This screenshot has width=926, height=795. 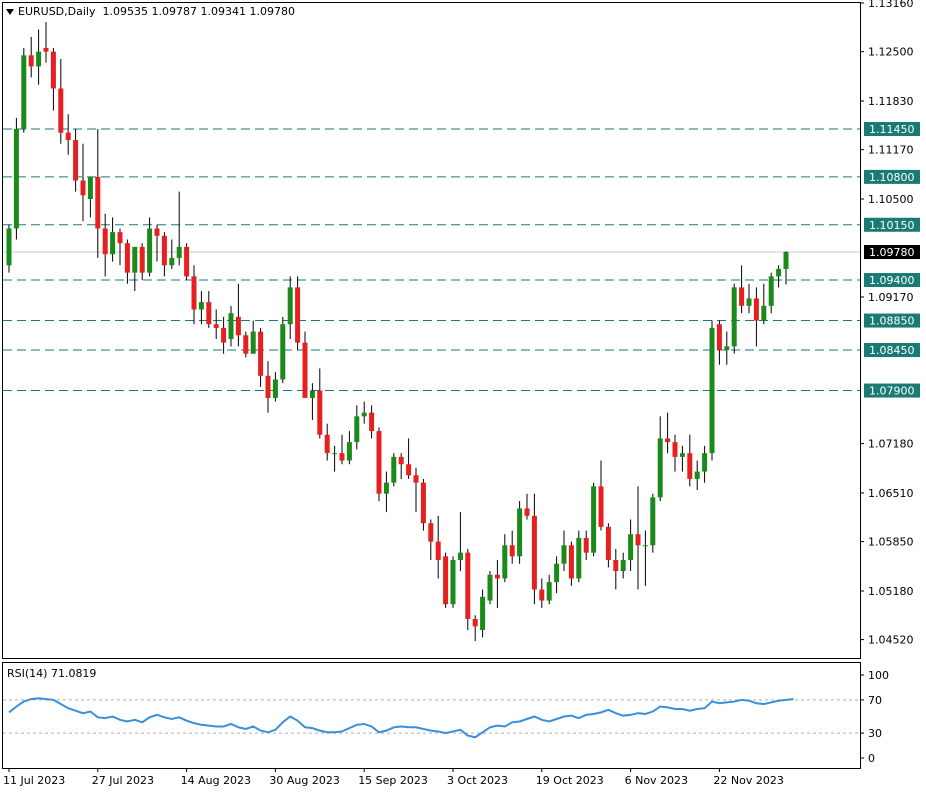 I want to click on time-tick-label: 6 Nov 2023, so click(x=656, y=780).